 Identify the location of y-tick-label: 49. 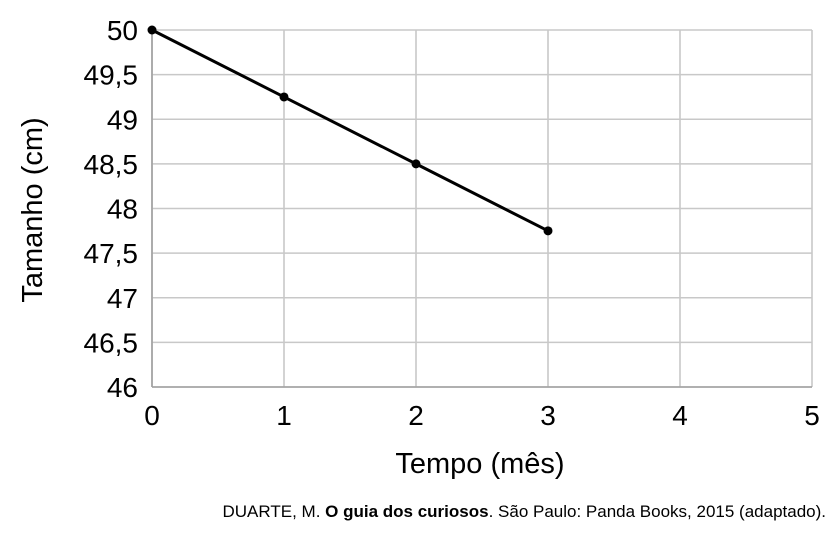
(122, 119).